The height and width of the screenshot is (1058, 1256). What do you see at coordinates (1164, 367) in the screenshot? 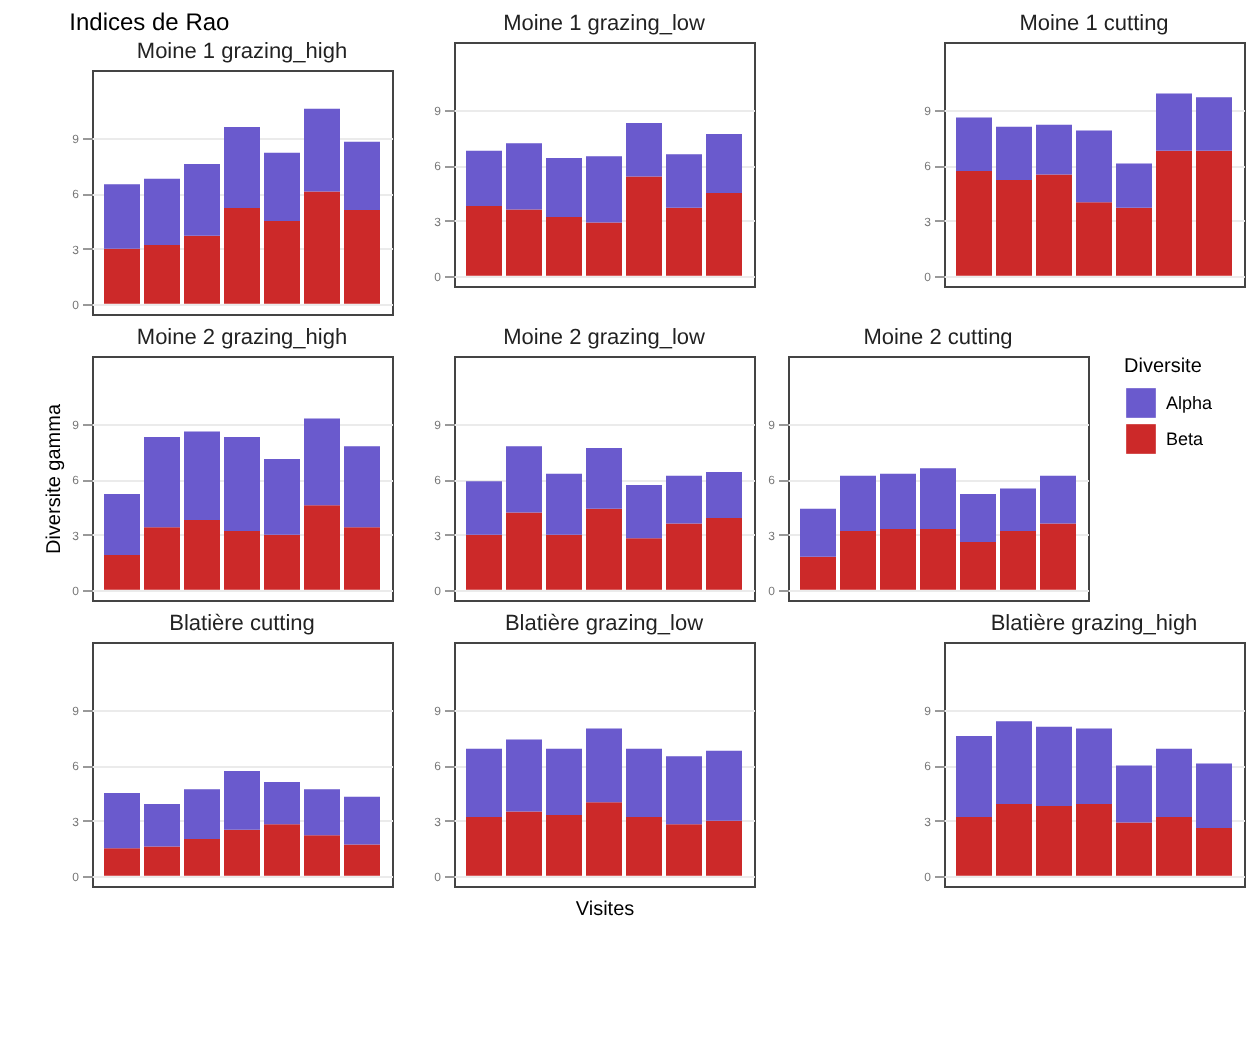
I see `legend-title: Diversite` at bounding box center [1164, 367].